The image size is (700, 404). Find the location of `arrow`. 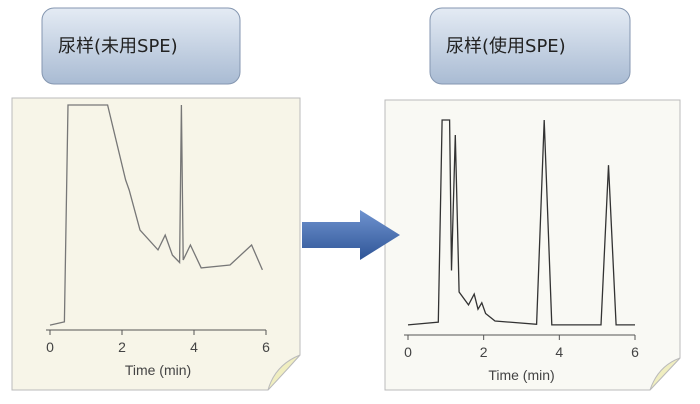

arrow is located at coordinates (351, 235).